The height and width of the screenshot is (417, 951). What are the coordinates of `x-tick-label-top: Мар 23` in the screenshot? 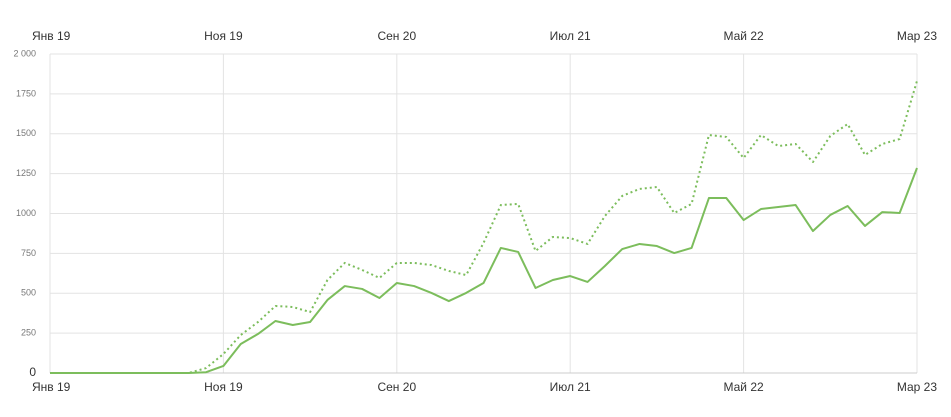 It's located at (917, 36).